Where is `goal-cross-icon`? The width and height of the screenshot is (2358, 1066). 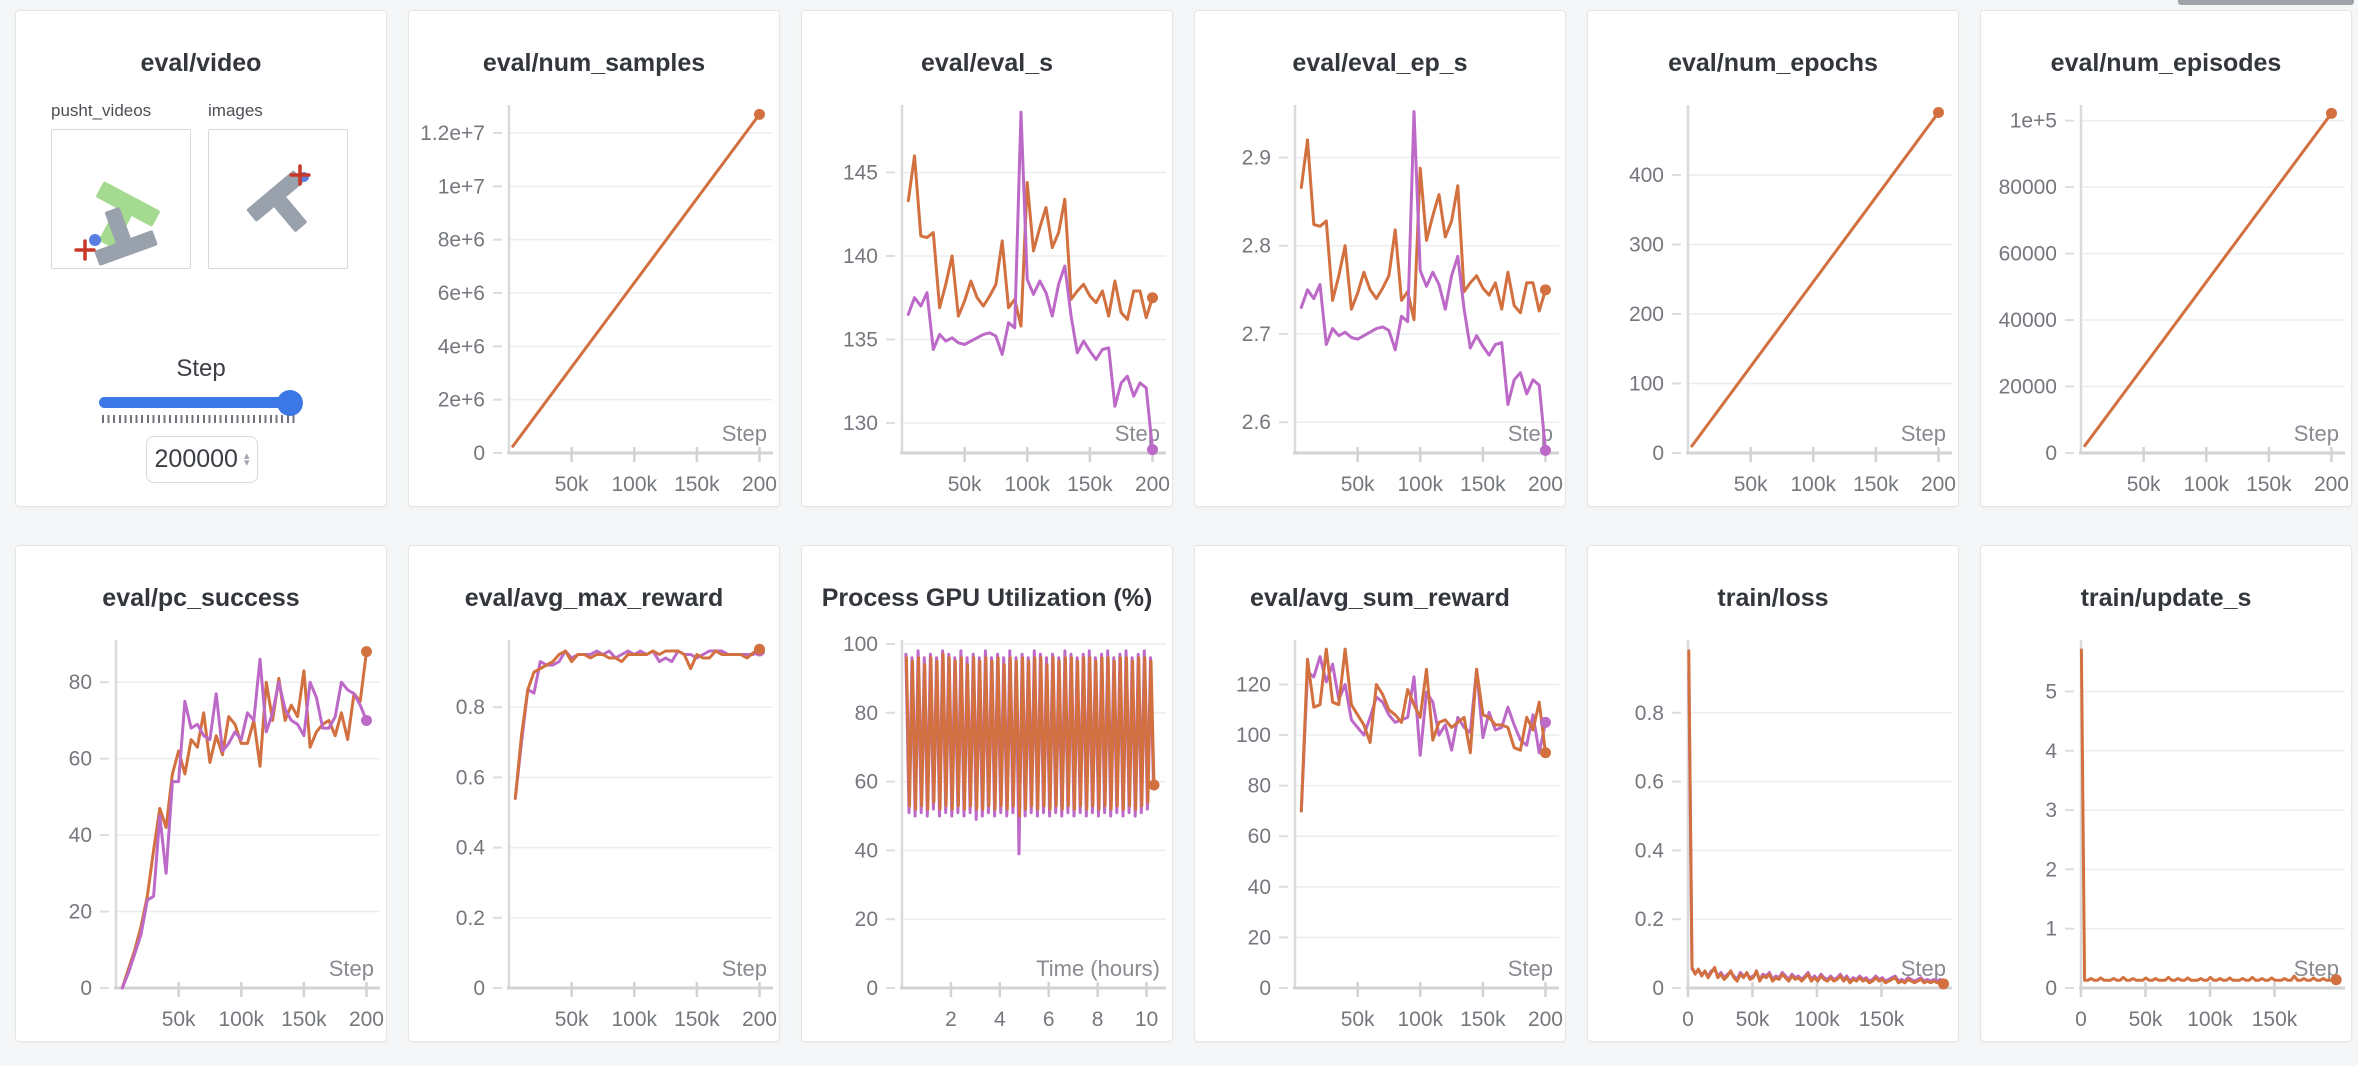
goal-cross-icon is located at coordinates (300, 175).